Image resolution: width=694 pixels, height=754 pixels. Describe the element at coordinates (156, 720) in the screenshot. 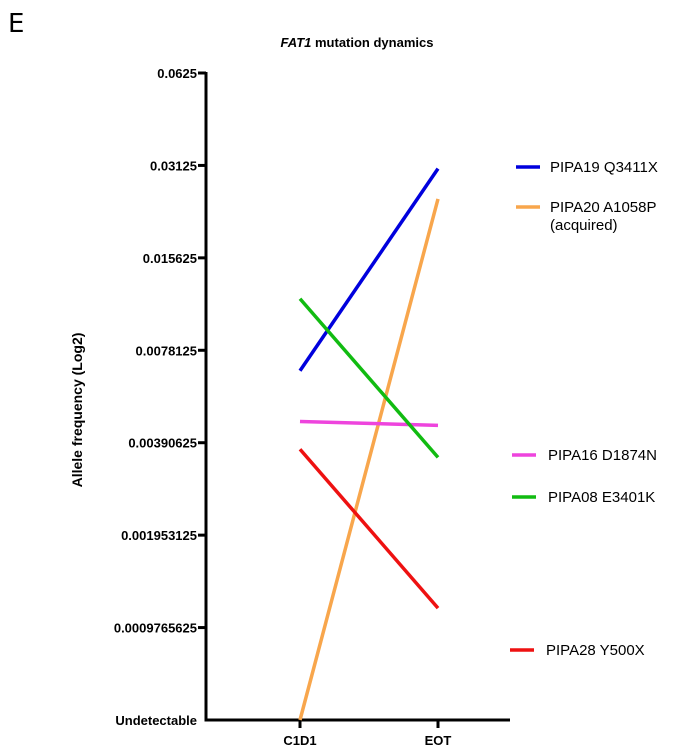

I see `y-tick-label: Undetectable` at that location.